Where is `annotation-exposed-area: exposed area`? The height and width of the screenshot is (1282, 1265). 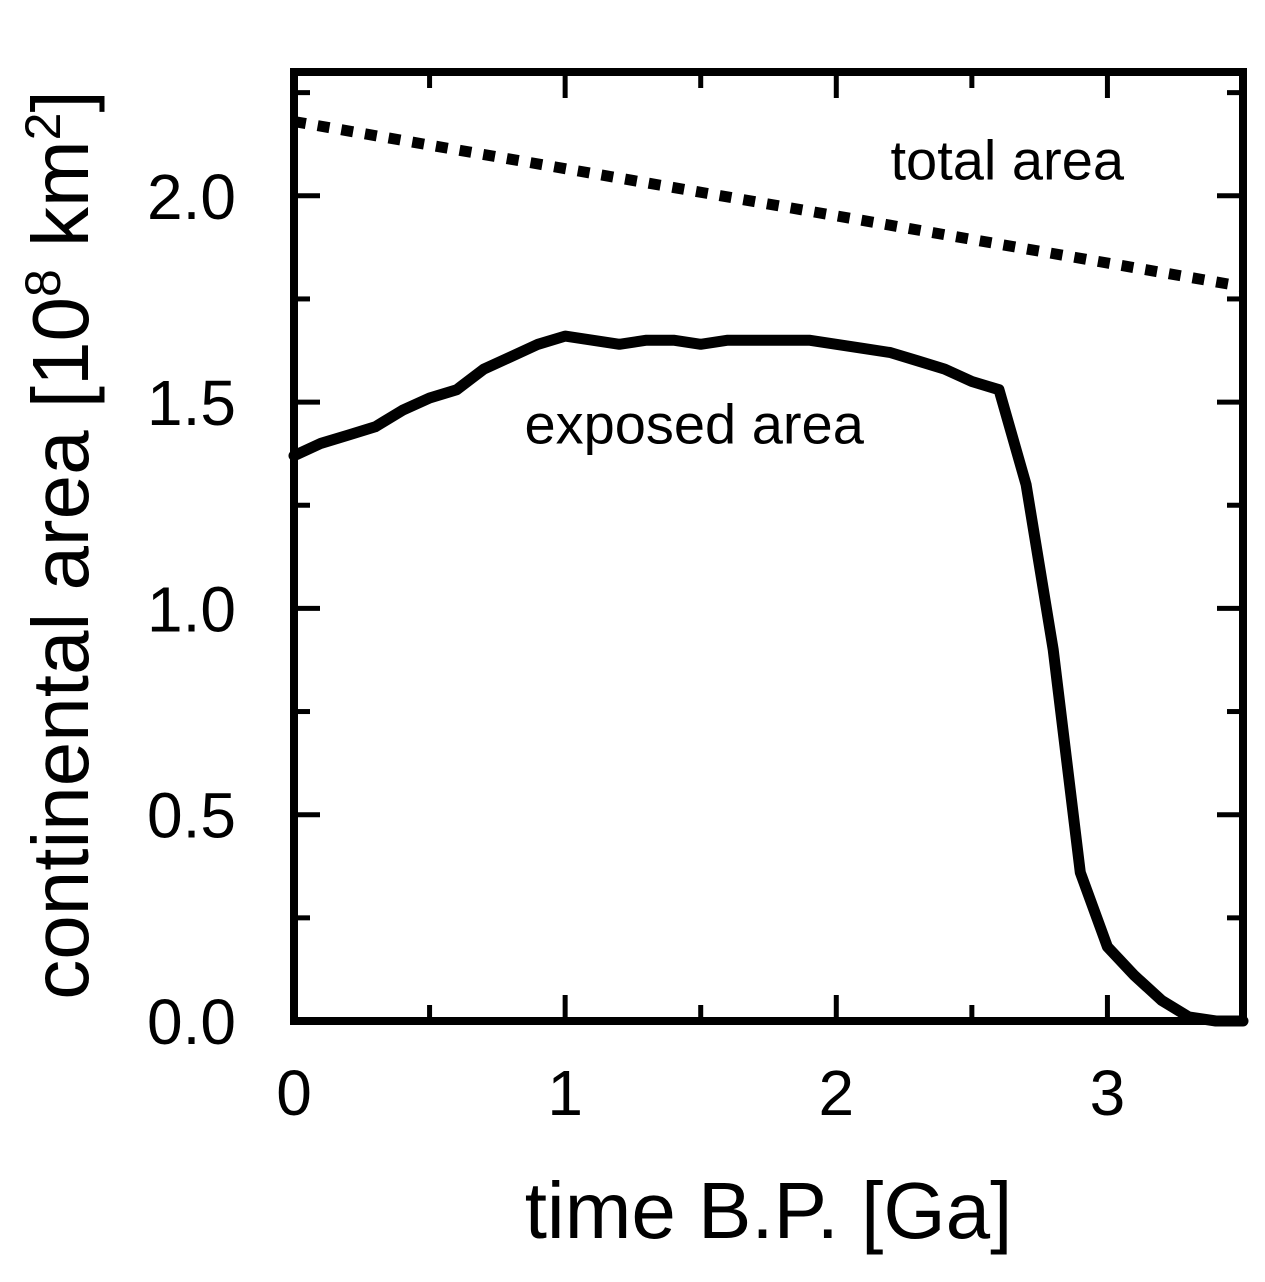 annotation-exposed-area: exposed area is located at coordinates (694, 423).